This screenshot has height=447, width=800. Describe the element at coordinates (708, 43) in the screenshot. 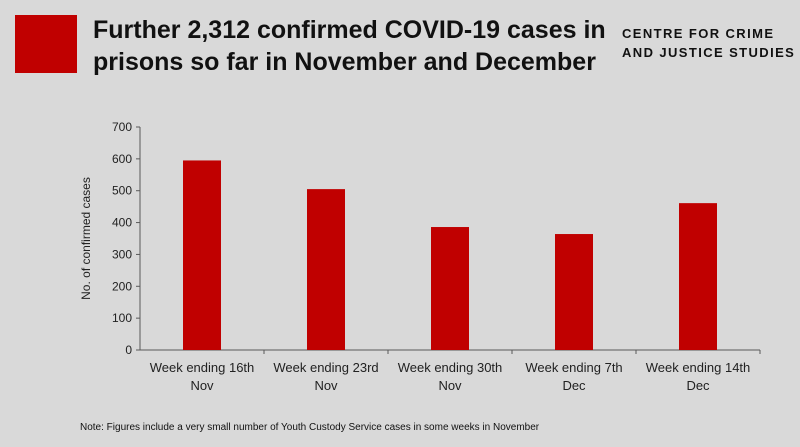

I see `organisation-name: CENTRE FOR CRIME AND JUSTICE STUDIES` at that location.